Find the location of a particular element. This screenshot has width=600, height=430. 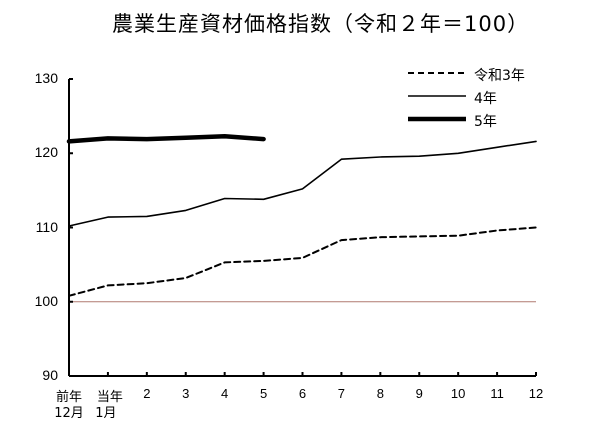

x-tick-label: 10 is located at coordinates (458, 393).